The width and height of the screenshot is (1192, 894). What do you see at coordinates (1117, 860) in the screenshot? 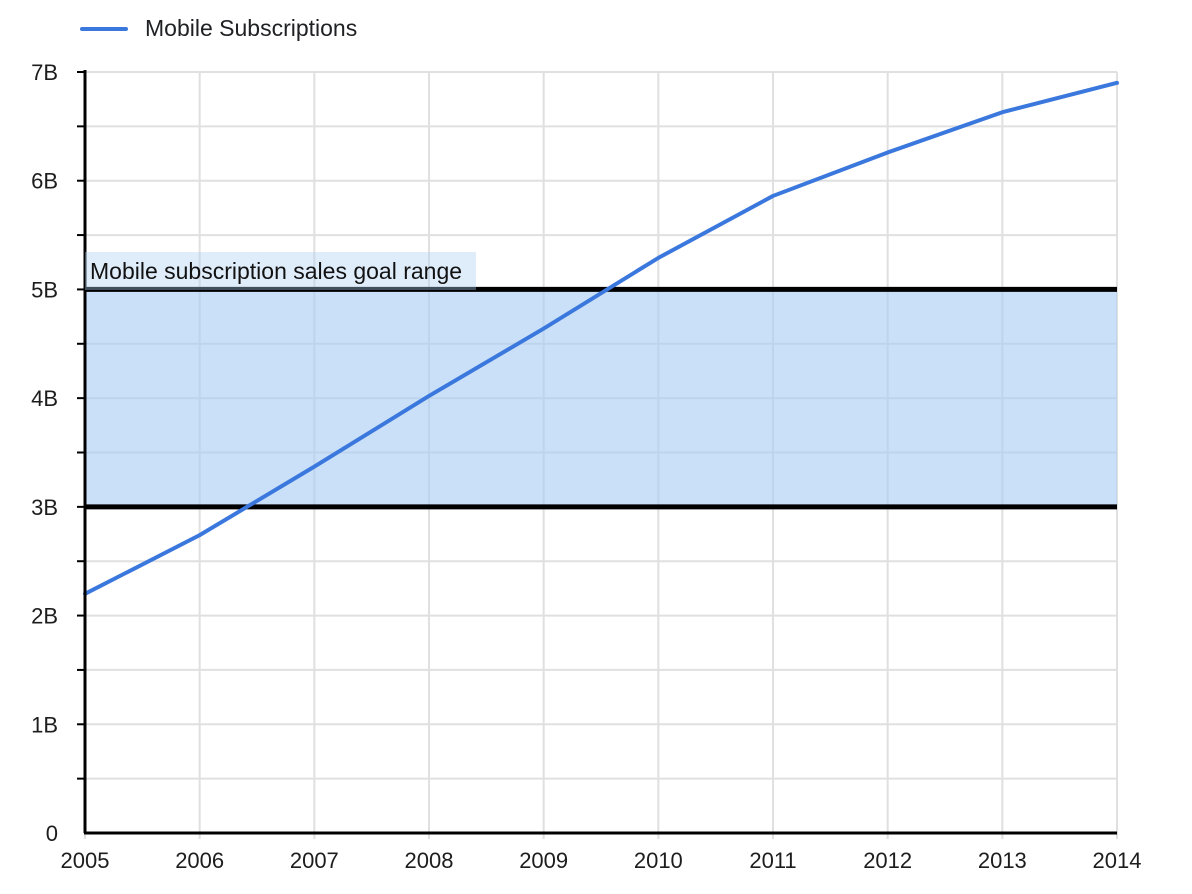
I see `x-axis-label: 2014` at bounding box center [1117, 860].